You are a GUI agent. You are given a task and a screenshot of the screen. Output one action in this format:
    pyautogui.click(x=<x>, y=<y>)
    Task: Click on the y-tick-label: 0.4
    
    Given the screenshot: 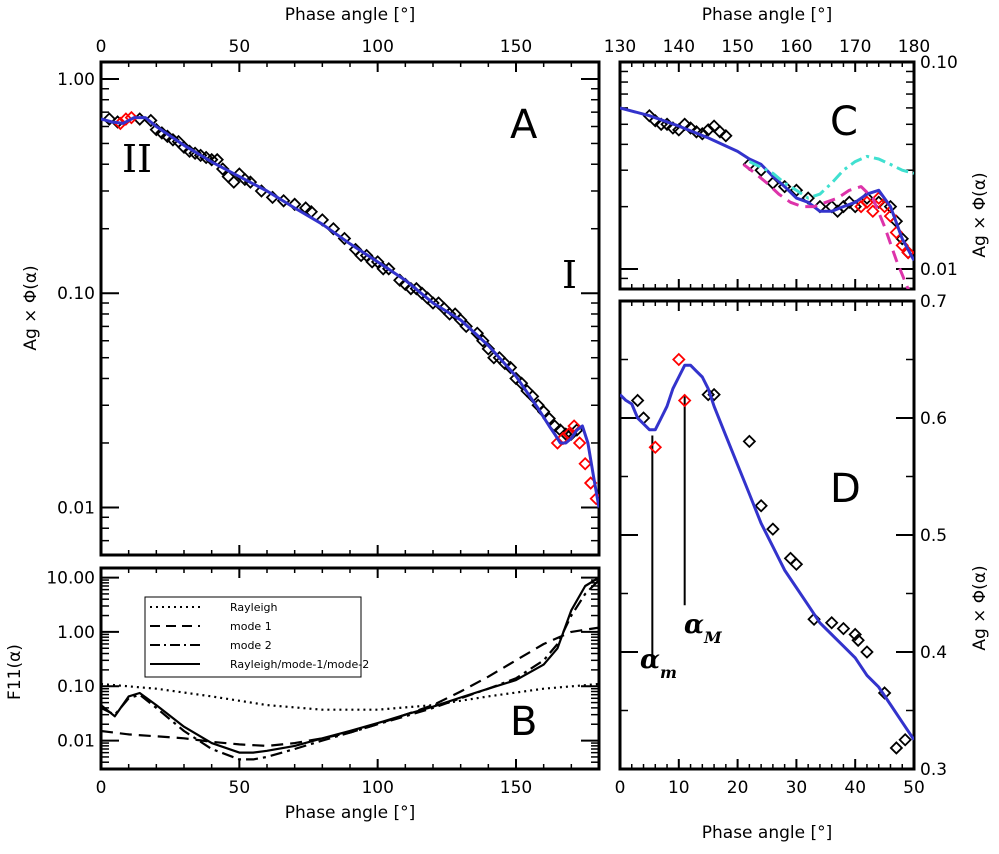 What is the action you would take?
    pyautogui.click(x=933, y=653)
    